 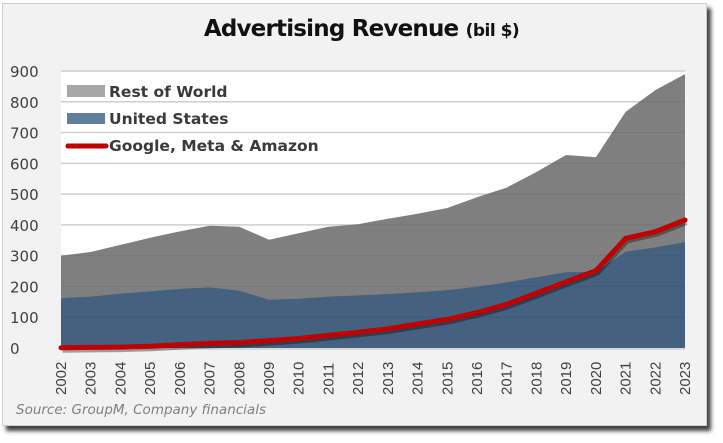 I want to click on x-tick-label: 2023, so click(x=685, y=378).